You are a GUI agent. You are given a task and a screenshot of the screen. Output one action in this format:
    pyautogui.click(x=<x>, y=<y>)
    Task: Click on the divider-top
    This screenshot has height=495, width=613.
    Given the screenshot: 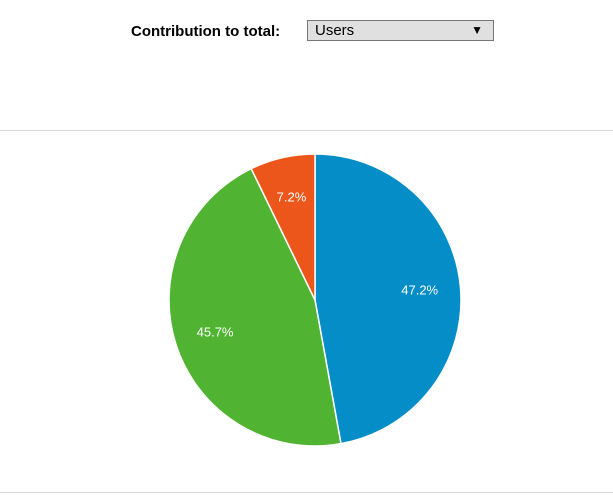 What is the action you would take?
    pyautogui.click(x=306, y=130)
    